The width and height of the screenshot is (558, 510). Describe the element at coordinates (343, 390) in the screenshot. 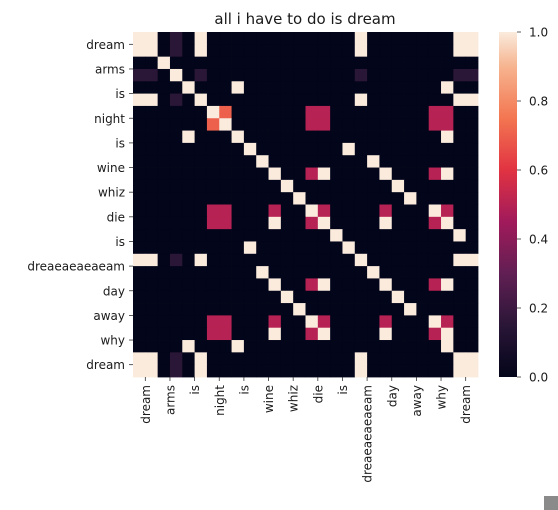

I see `x-tick-label: is` at that location.